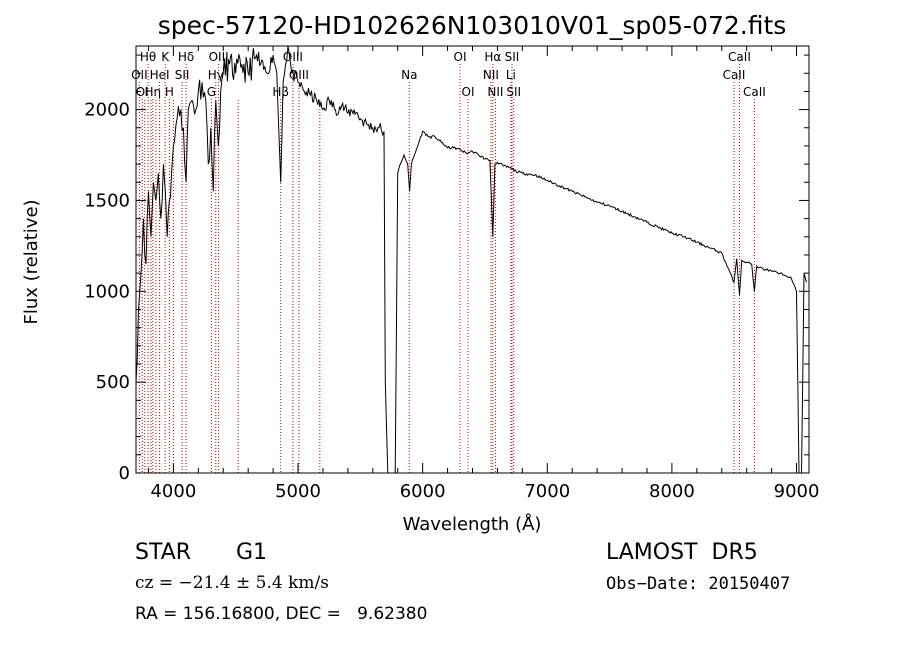 This screenshot has width=900, height=649. I want to click on marker-label: HeI, so click(160, 75).